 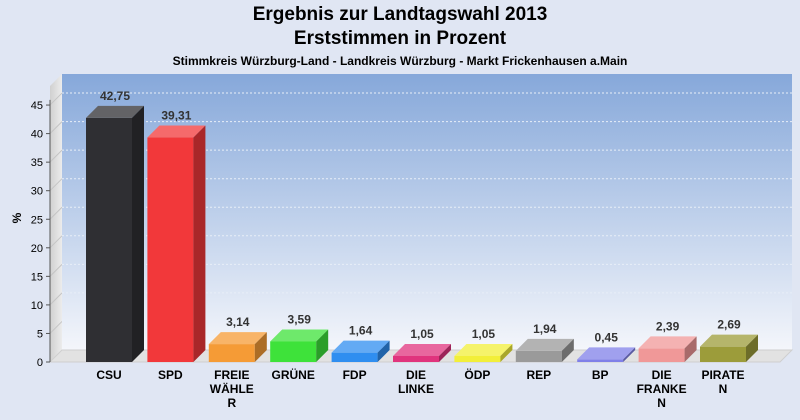 What do you see at coordinates (37, 249) in the screenshot?
I see `y-tick-label: 20` at bounding box center [37, 249].